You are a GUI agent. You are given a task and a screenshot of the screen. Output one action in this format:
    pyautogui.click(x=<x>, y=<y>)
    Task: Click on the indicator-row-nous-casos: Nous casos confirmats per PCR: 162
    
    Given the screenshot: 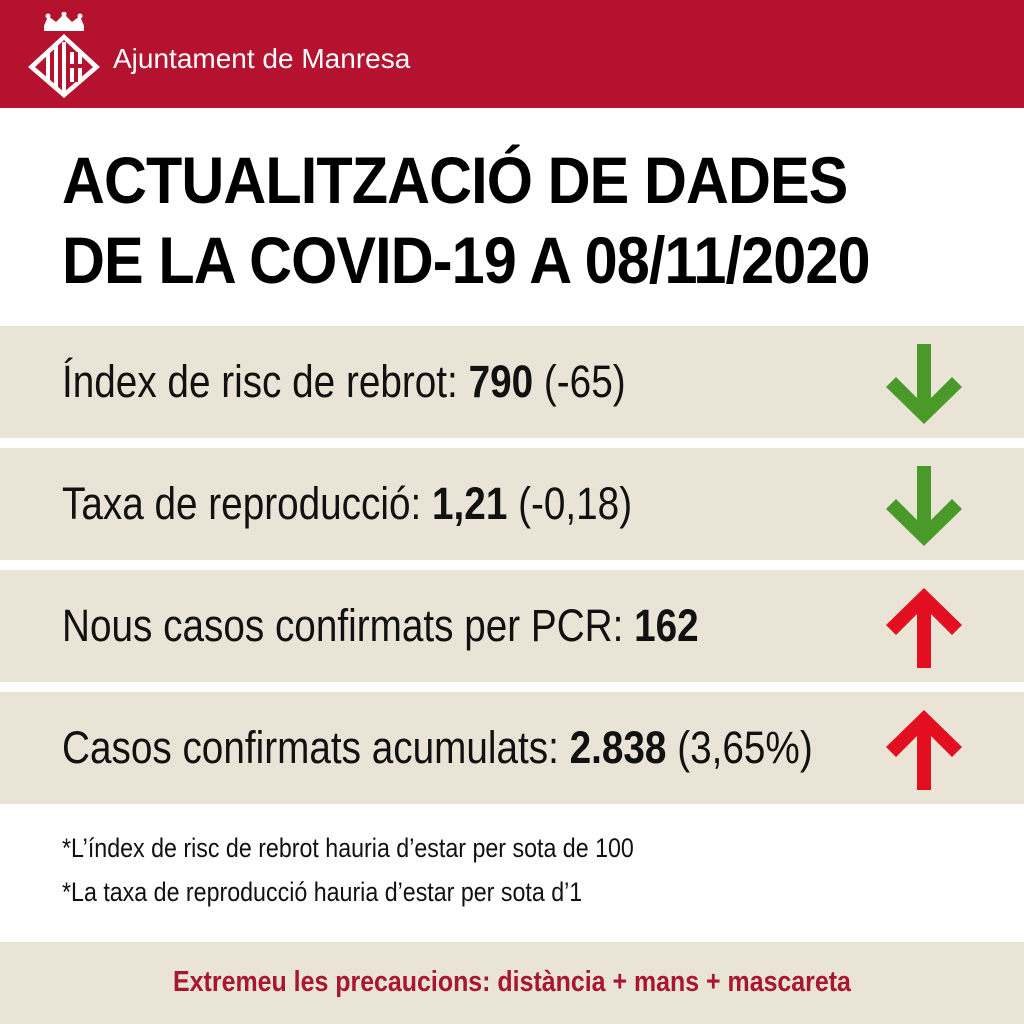 What is the action you would take?
    pyautogui.click(x=512, y=626)
    